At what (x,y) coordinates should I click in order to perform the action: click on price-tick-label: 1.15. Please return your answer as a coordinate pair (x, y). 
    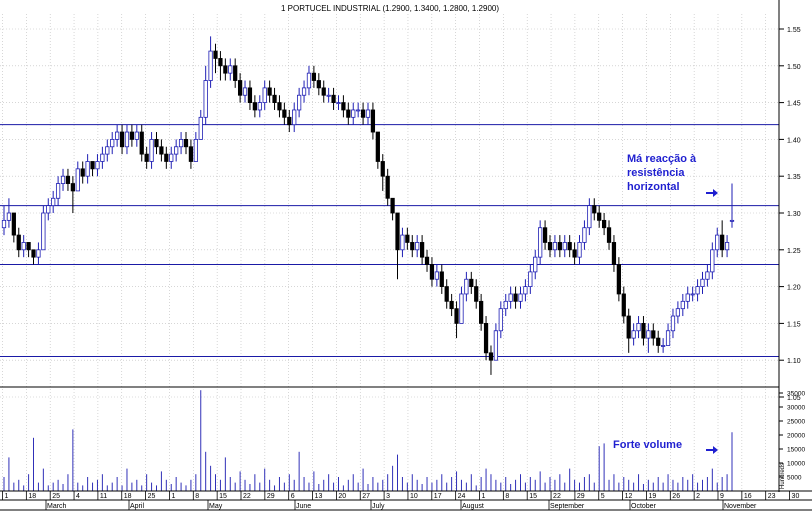
    Looking at the image, I should click on (794, 324).